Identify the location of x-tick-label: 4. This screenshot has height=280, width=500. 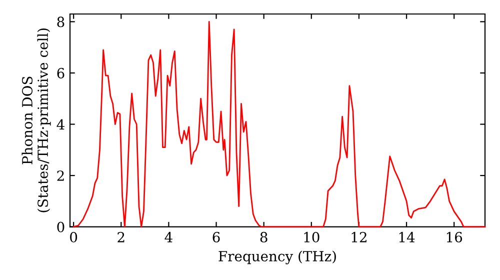
(168, 237).